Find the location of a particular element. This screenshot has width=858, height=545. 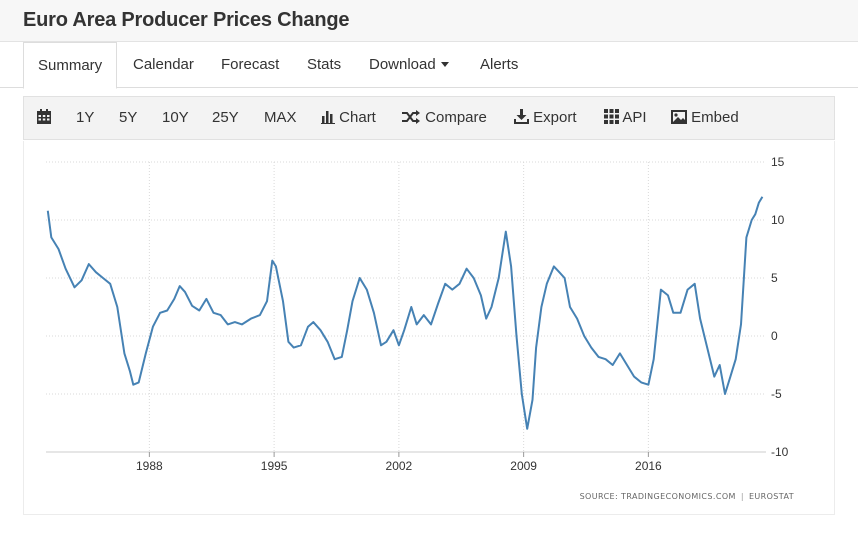

compare-button: Compare is located at coordinates (444, 118).